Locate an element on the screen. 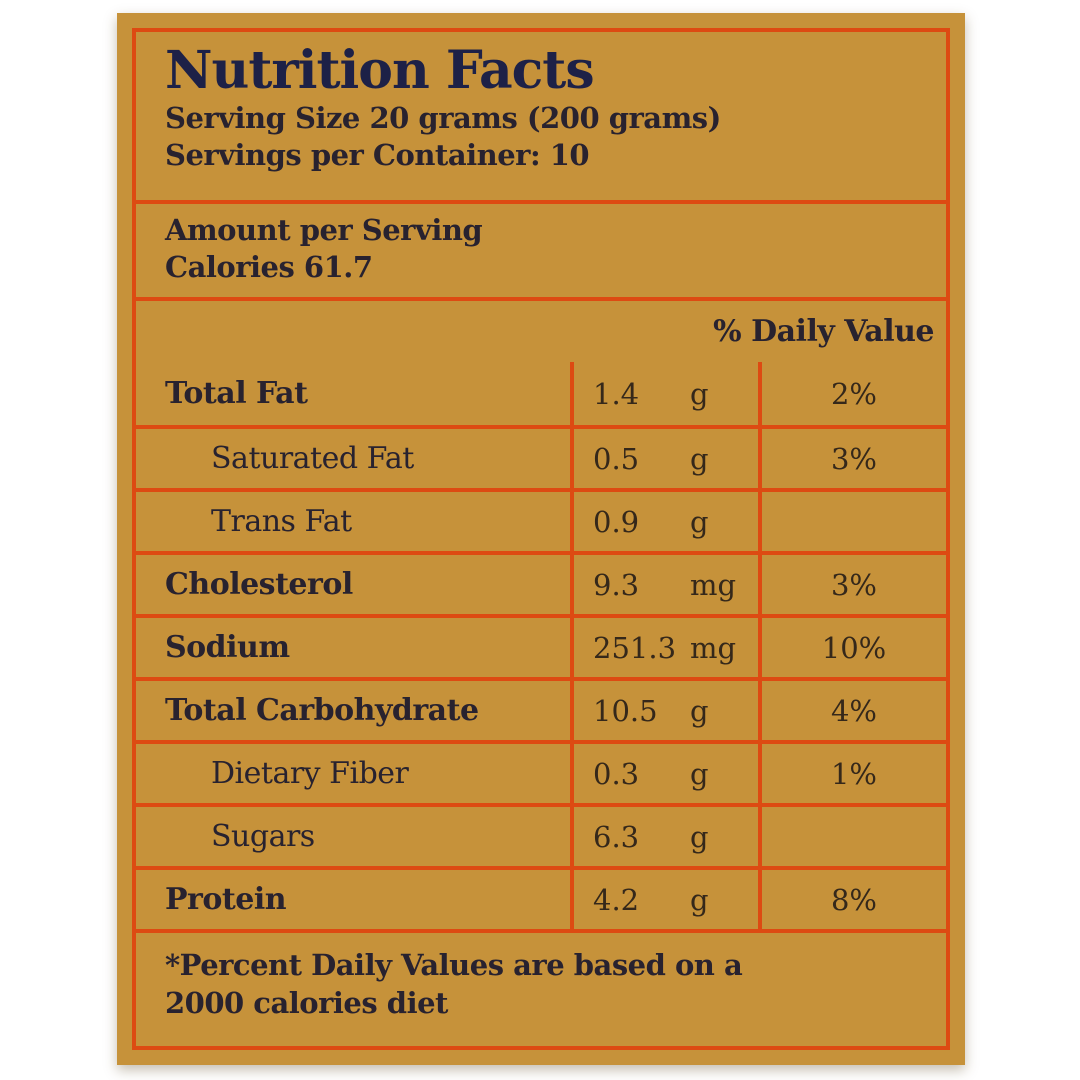 The image size is (1080, 1080). table-row: Sugars 6.3 g is located at coordinates (541, 834).